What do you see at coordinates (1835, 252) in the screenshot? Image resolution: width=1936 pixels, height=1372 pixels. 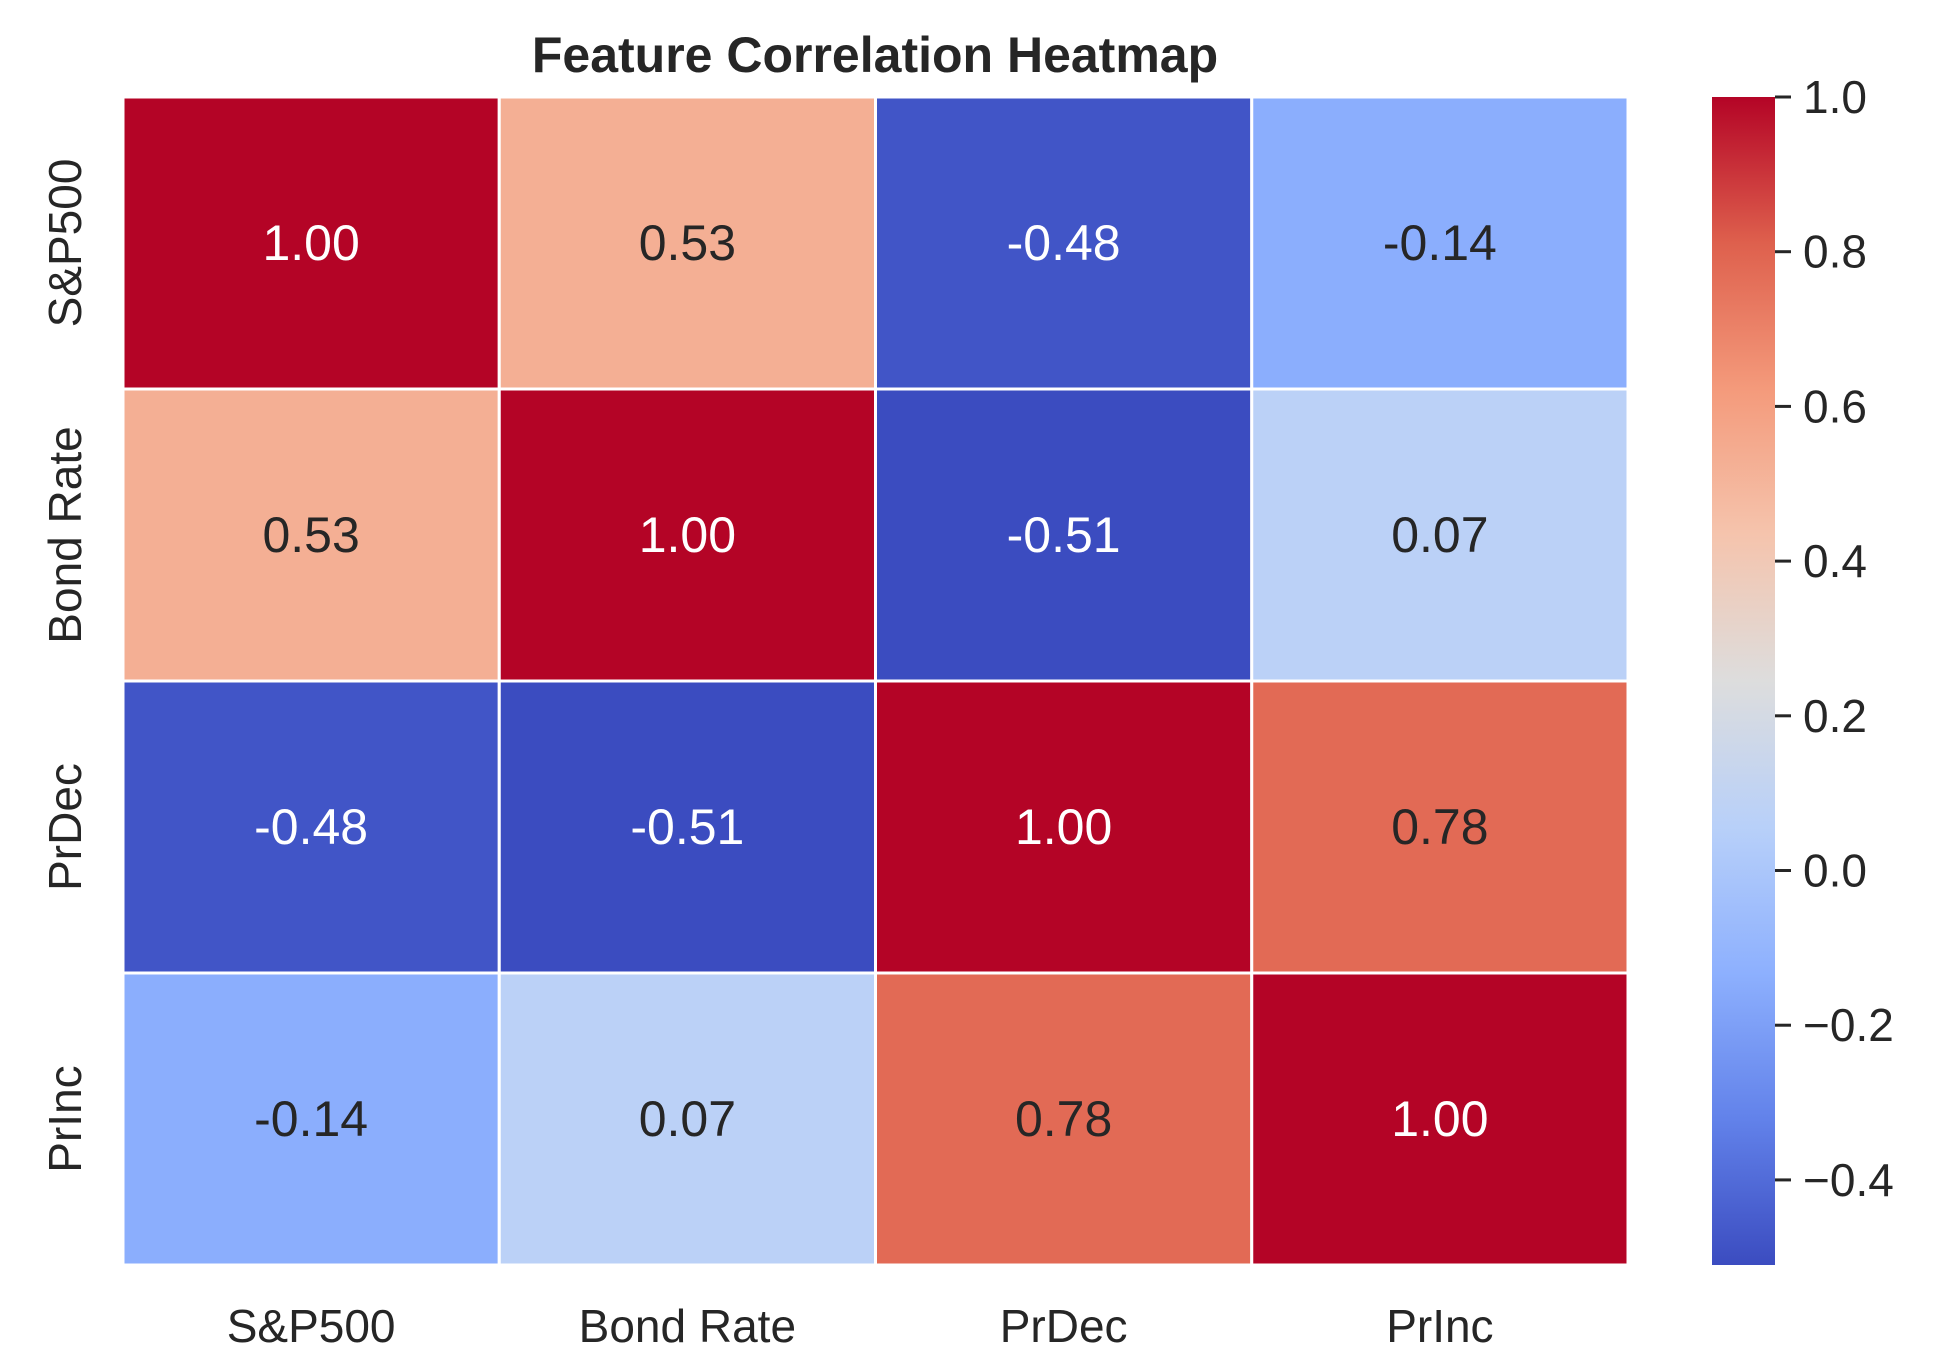 I see `colorbar-tick-label: 0.8` at bounding box center [1835, 252].